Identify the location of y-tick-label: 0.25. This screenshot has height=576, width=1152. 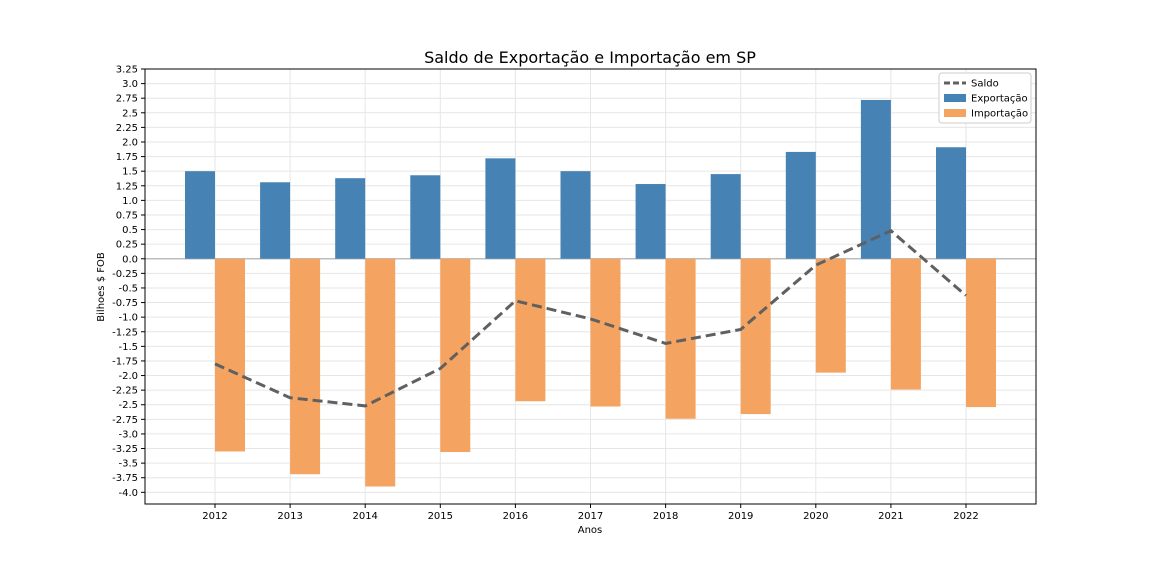
(127, 245).